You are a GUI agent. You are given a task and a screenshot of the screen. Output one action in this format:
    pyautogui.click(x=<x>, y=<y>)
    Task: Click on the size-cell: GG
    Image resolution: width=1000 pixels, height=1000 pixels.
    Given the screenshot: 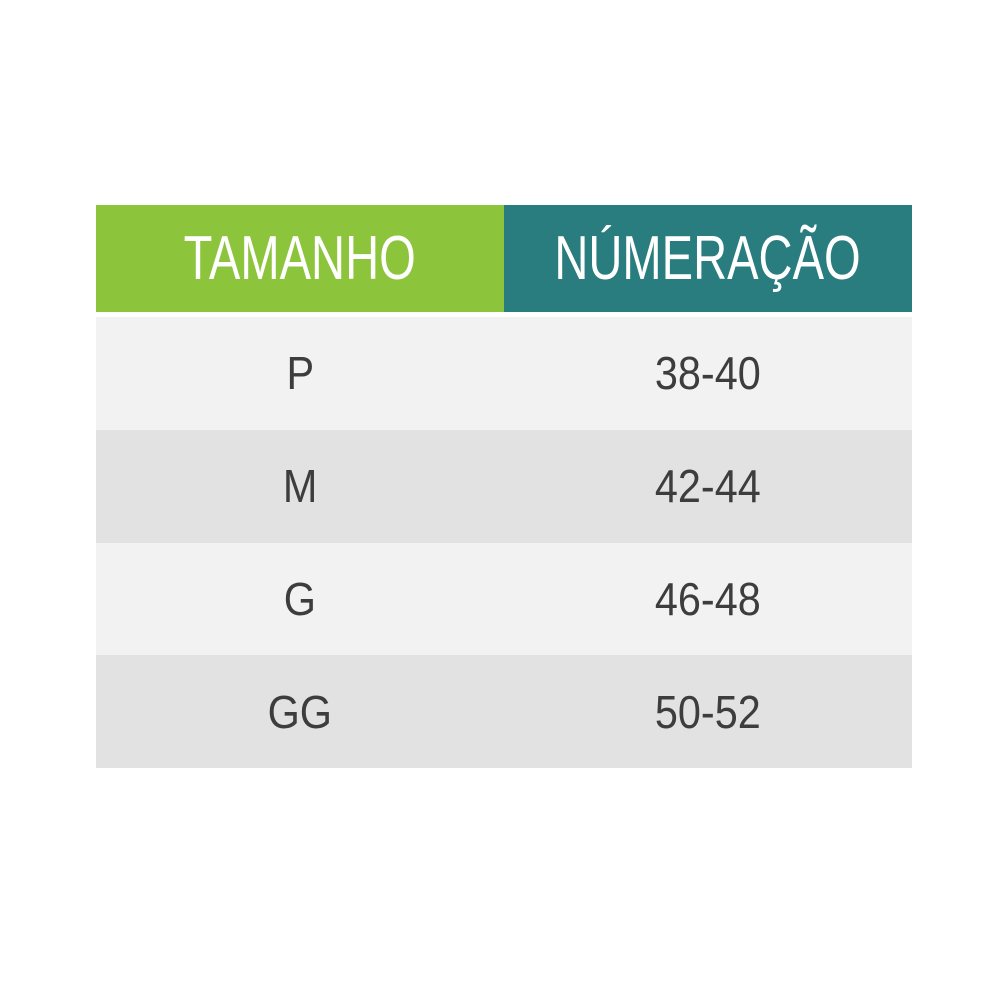 What is the action you would take?
    pyautogui.click(x=300, y=711)
    